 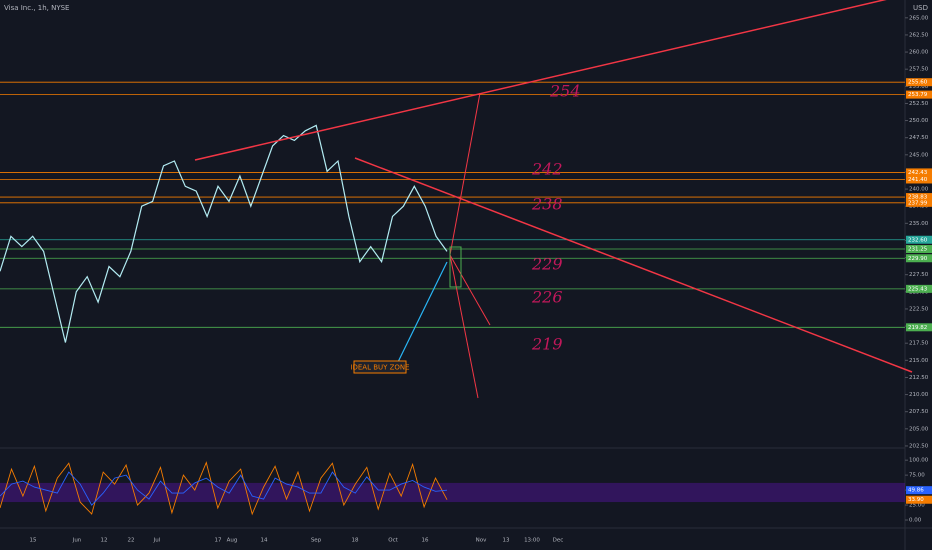 I want to click on x-tick-label: Jul, so click(x=157, y=541).